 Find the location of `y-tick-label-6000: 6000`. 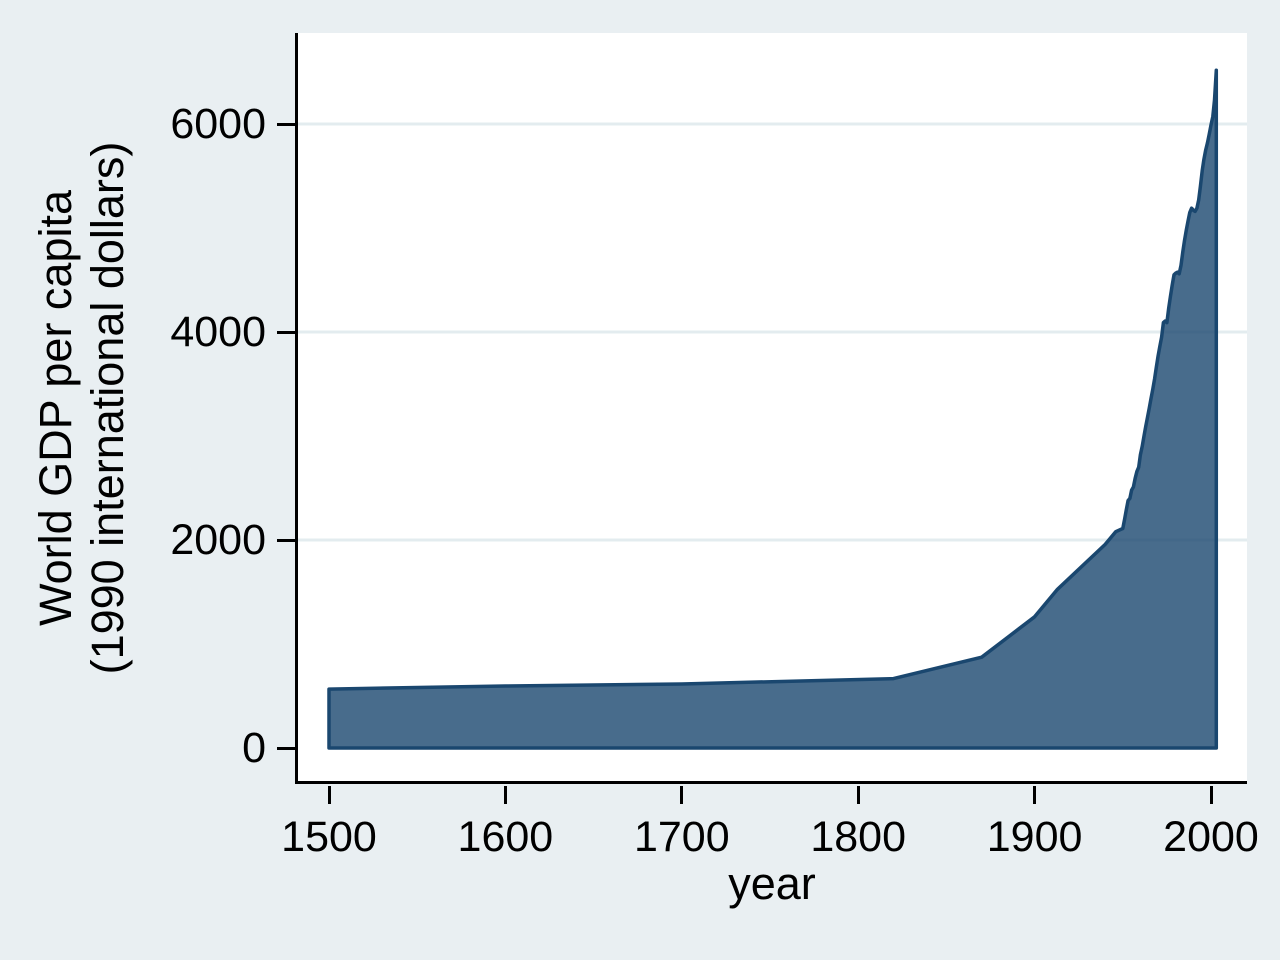

y-tick-label-6000: 6000 is located at coordinates (218, 124).